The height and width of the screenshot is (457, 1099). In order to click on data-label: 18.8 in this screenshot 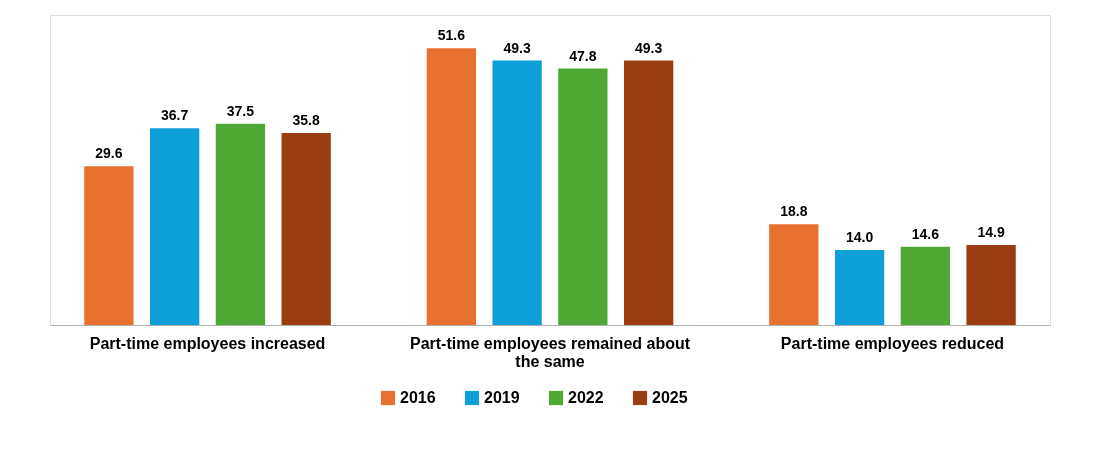, I will do `click(794, 211)`.